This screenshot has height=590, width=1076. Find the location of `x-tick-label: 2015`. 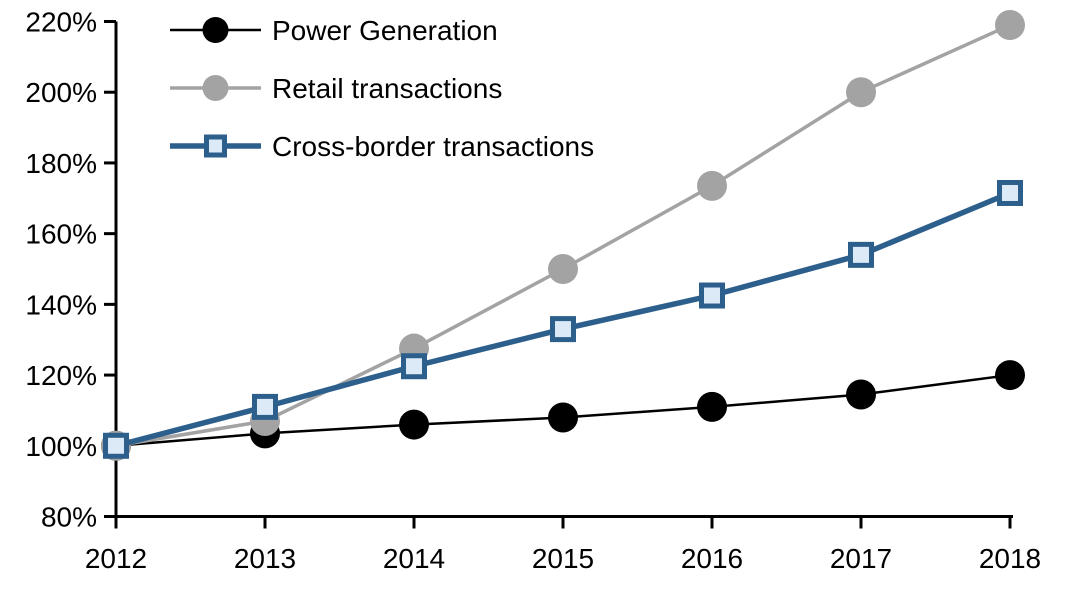

x-tick-label: 2015 is located at coordinates (563, 558).